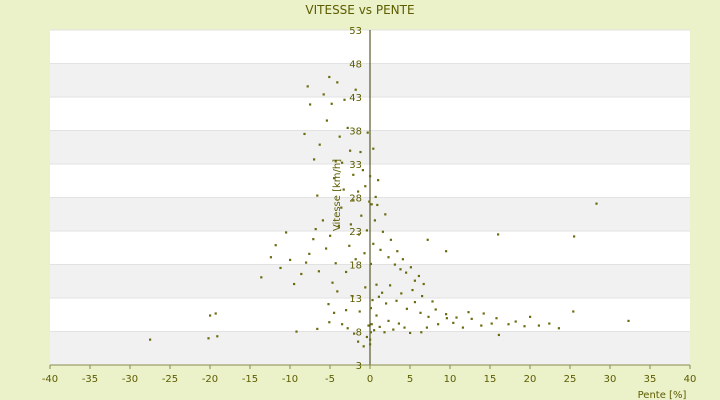 This screenshot has width=720, height=400. I want to click on y-tick-label: 18, so click(355, 266).